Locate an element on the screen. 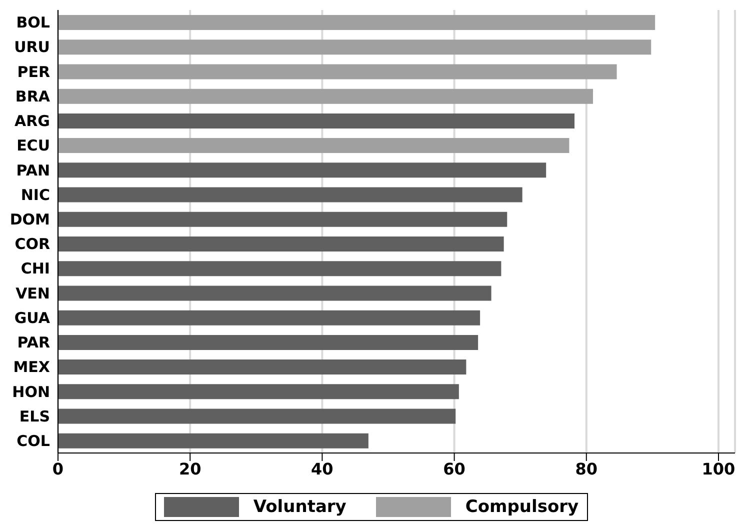  legend-label: Compulsory is located at coordinates (522, 507).